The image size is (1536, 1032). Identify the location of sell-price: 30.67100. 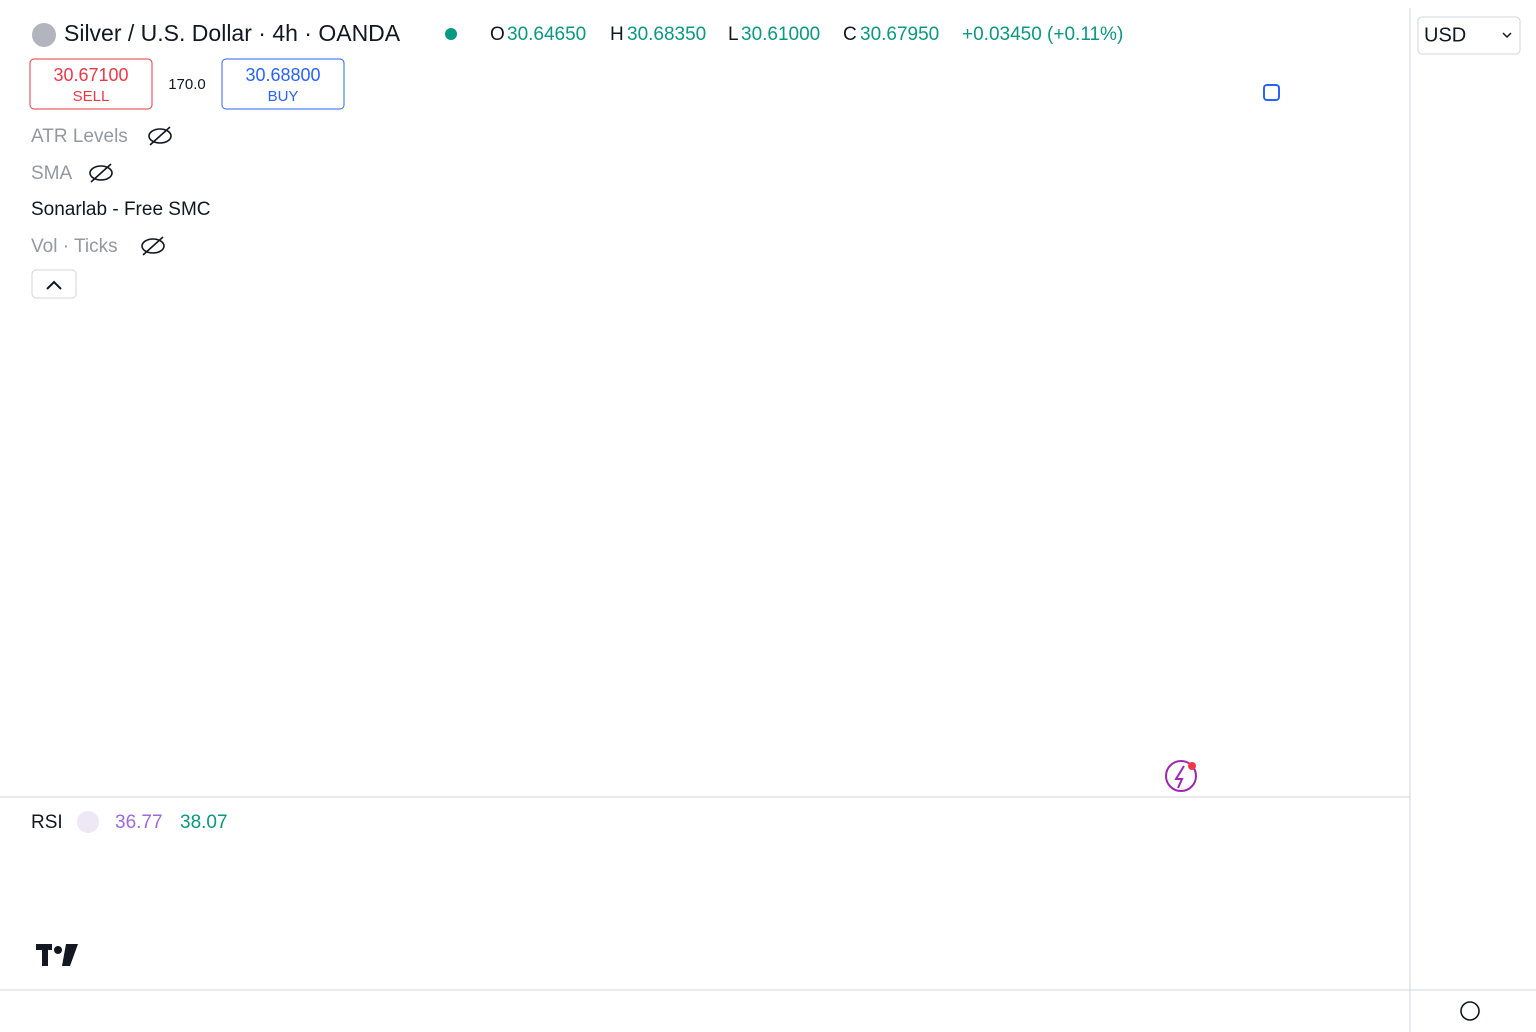
(90, 75).